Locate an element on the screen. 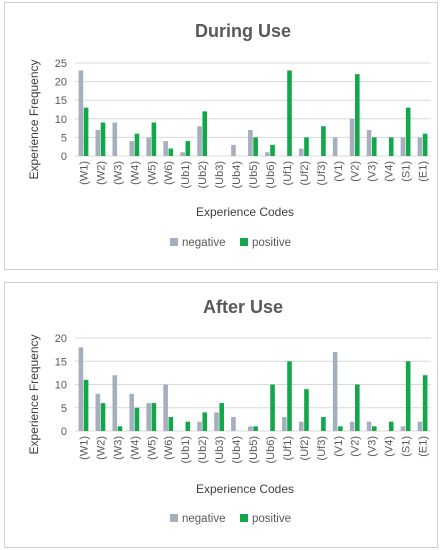  bar-negative-ub3 is located at coordinates (216, 421).